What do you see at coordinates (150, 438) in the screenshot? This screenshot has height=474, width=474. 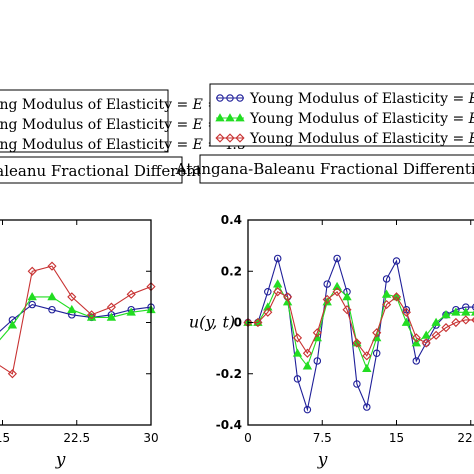 I see `x-tick-label: 30` at bounding box center [150, 438].